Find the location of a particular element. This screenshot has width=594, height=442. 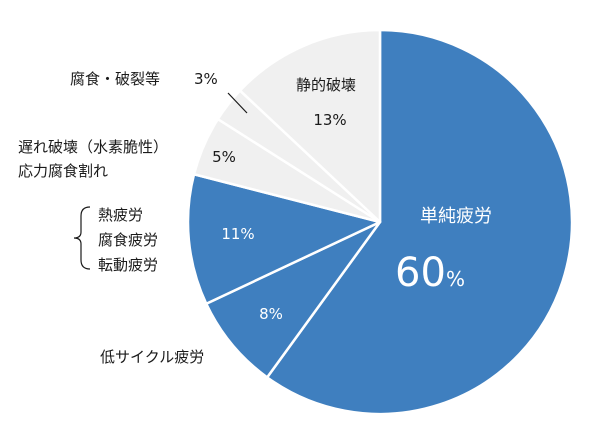

value-unit: % is located at coordinates (455, 279).